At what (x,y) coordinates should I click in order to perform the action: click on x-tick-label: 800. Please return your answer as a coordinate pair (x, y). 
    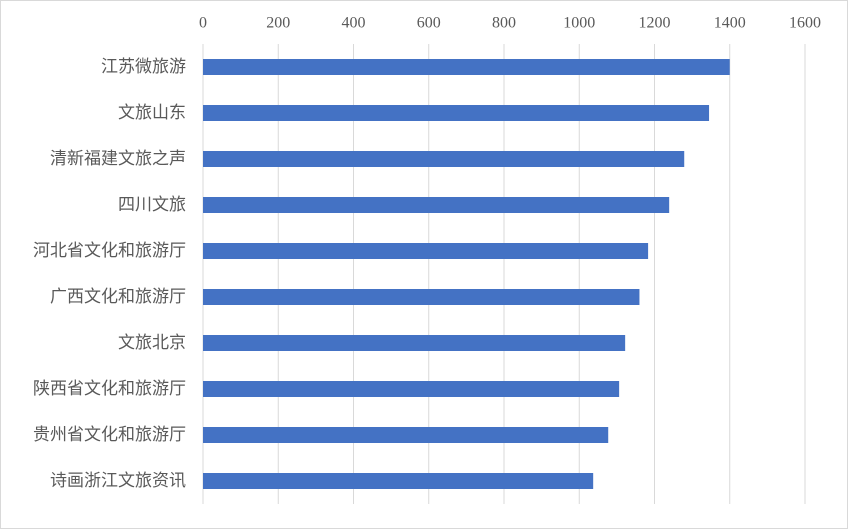
    Looking at the image, I should click on (504, 23).